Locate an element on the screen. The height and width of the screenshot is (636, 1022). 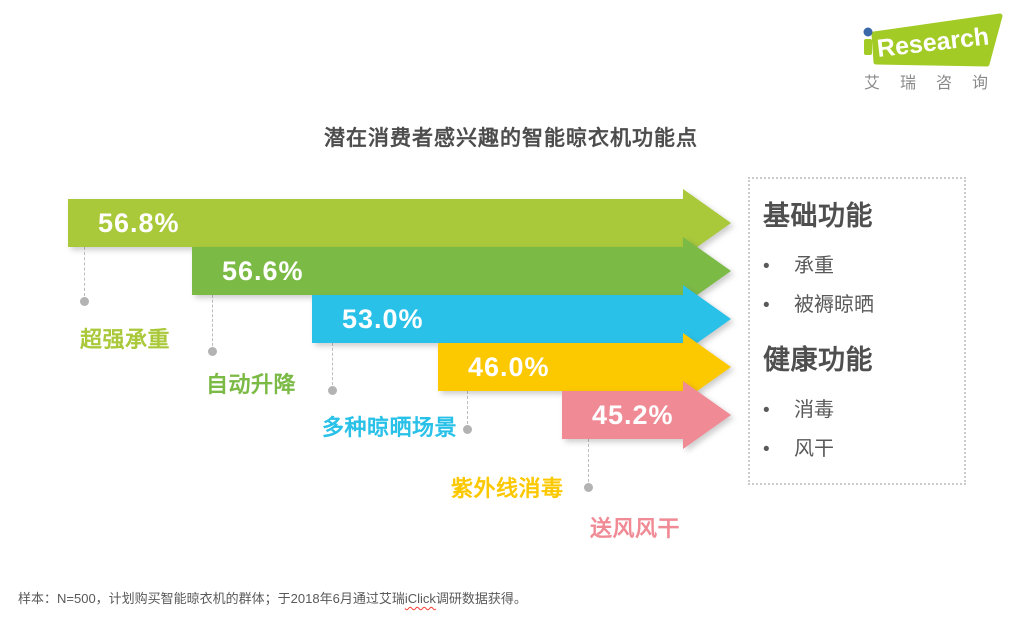
bar-category-label: 超强承重 is located at coordinates (125, 339).